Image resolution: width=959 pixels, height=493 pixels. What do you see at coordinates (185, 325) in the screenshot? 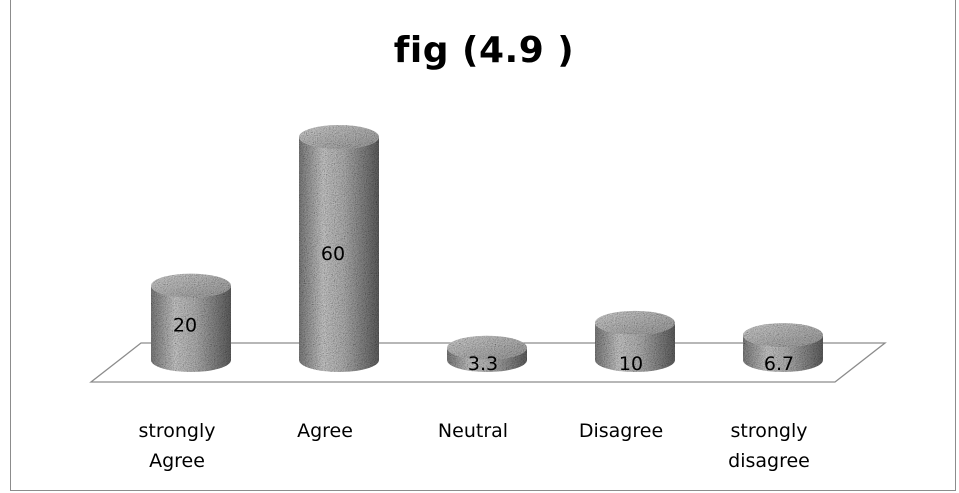
I see `data-label: 20` at bounding box center [185, 325].